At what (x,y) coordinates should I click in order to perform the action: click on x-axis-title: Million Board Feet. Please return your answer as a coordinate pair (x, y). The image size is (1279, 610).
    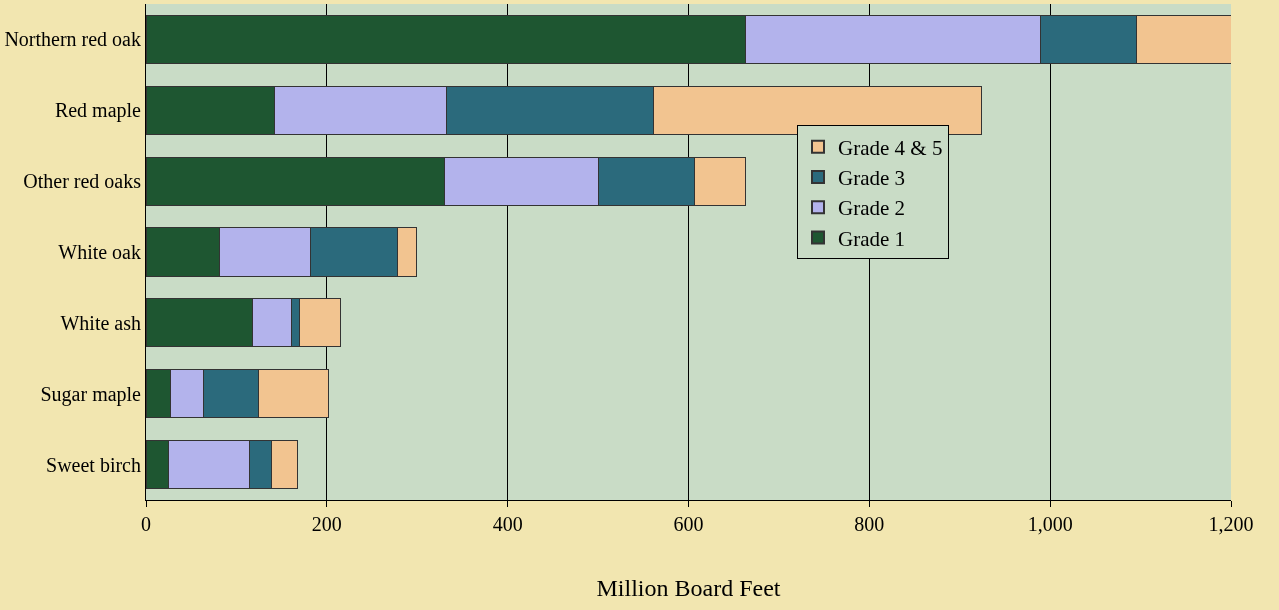
    Looking at the image, I should click on (688, 588).